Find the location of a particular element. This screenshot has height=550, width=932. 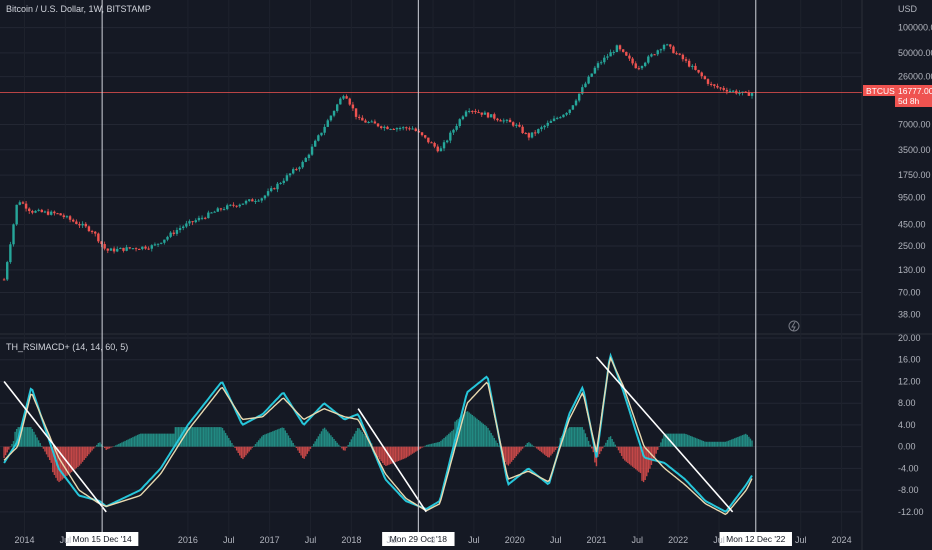

date-tag: Mon 12 Dec '22 is located at coordinates (756, 539).